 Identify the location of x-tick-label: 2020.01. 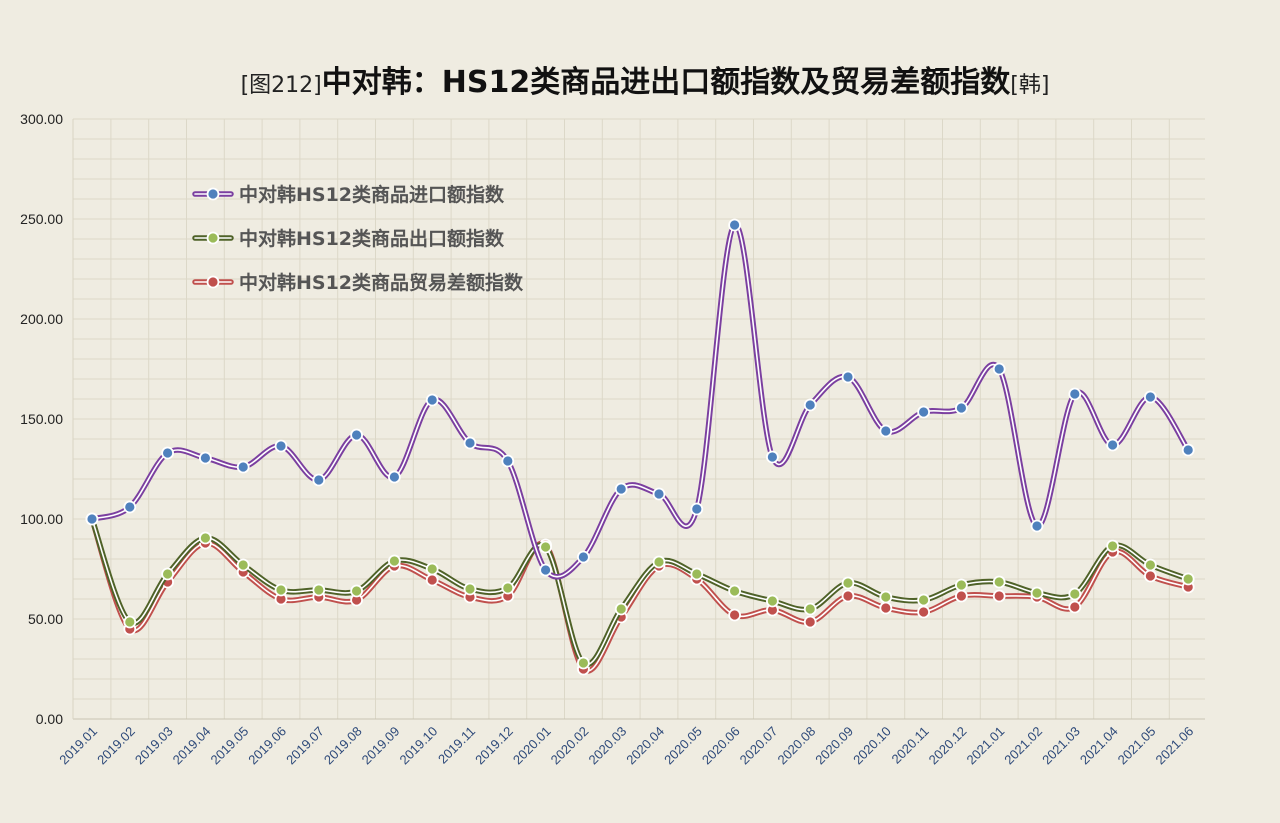
(532, 746).